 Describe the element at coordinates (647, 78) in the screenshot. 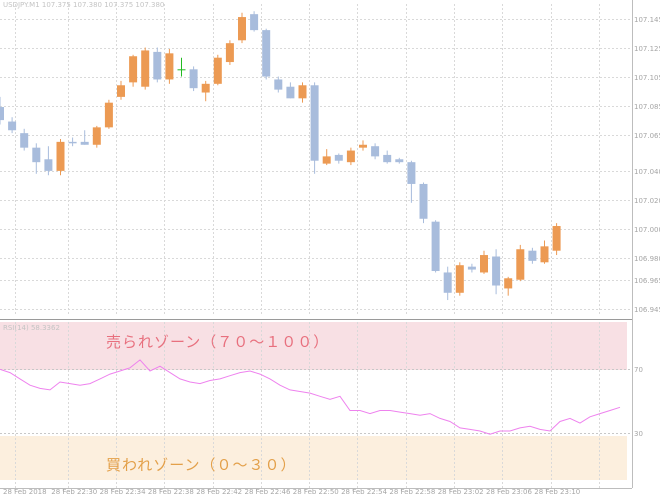

I see `price-tick-label: 107.105` at that location.